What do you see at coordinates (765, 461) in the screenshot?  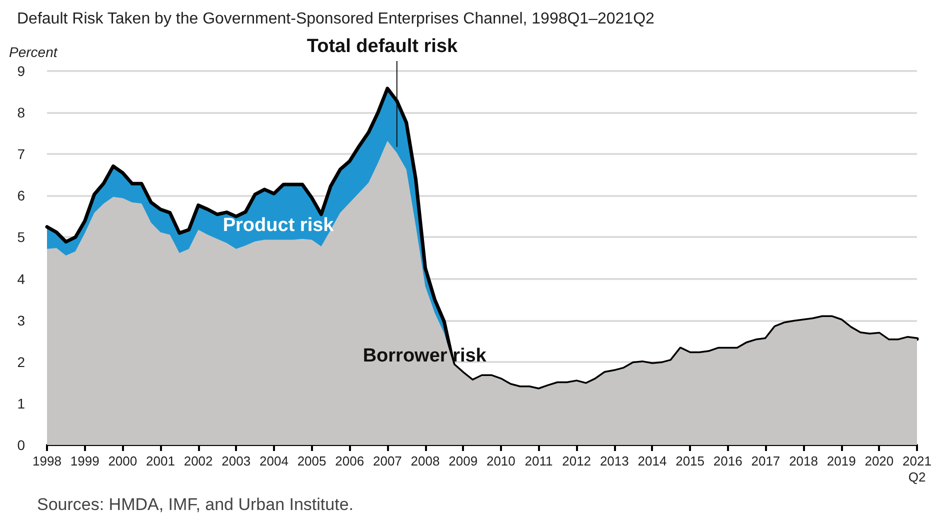 I see `x-tick-label: 2017` at bounding box center [765, 461].